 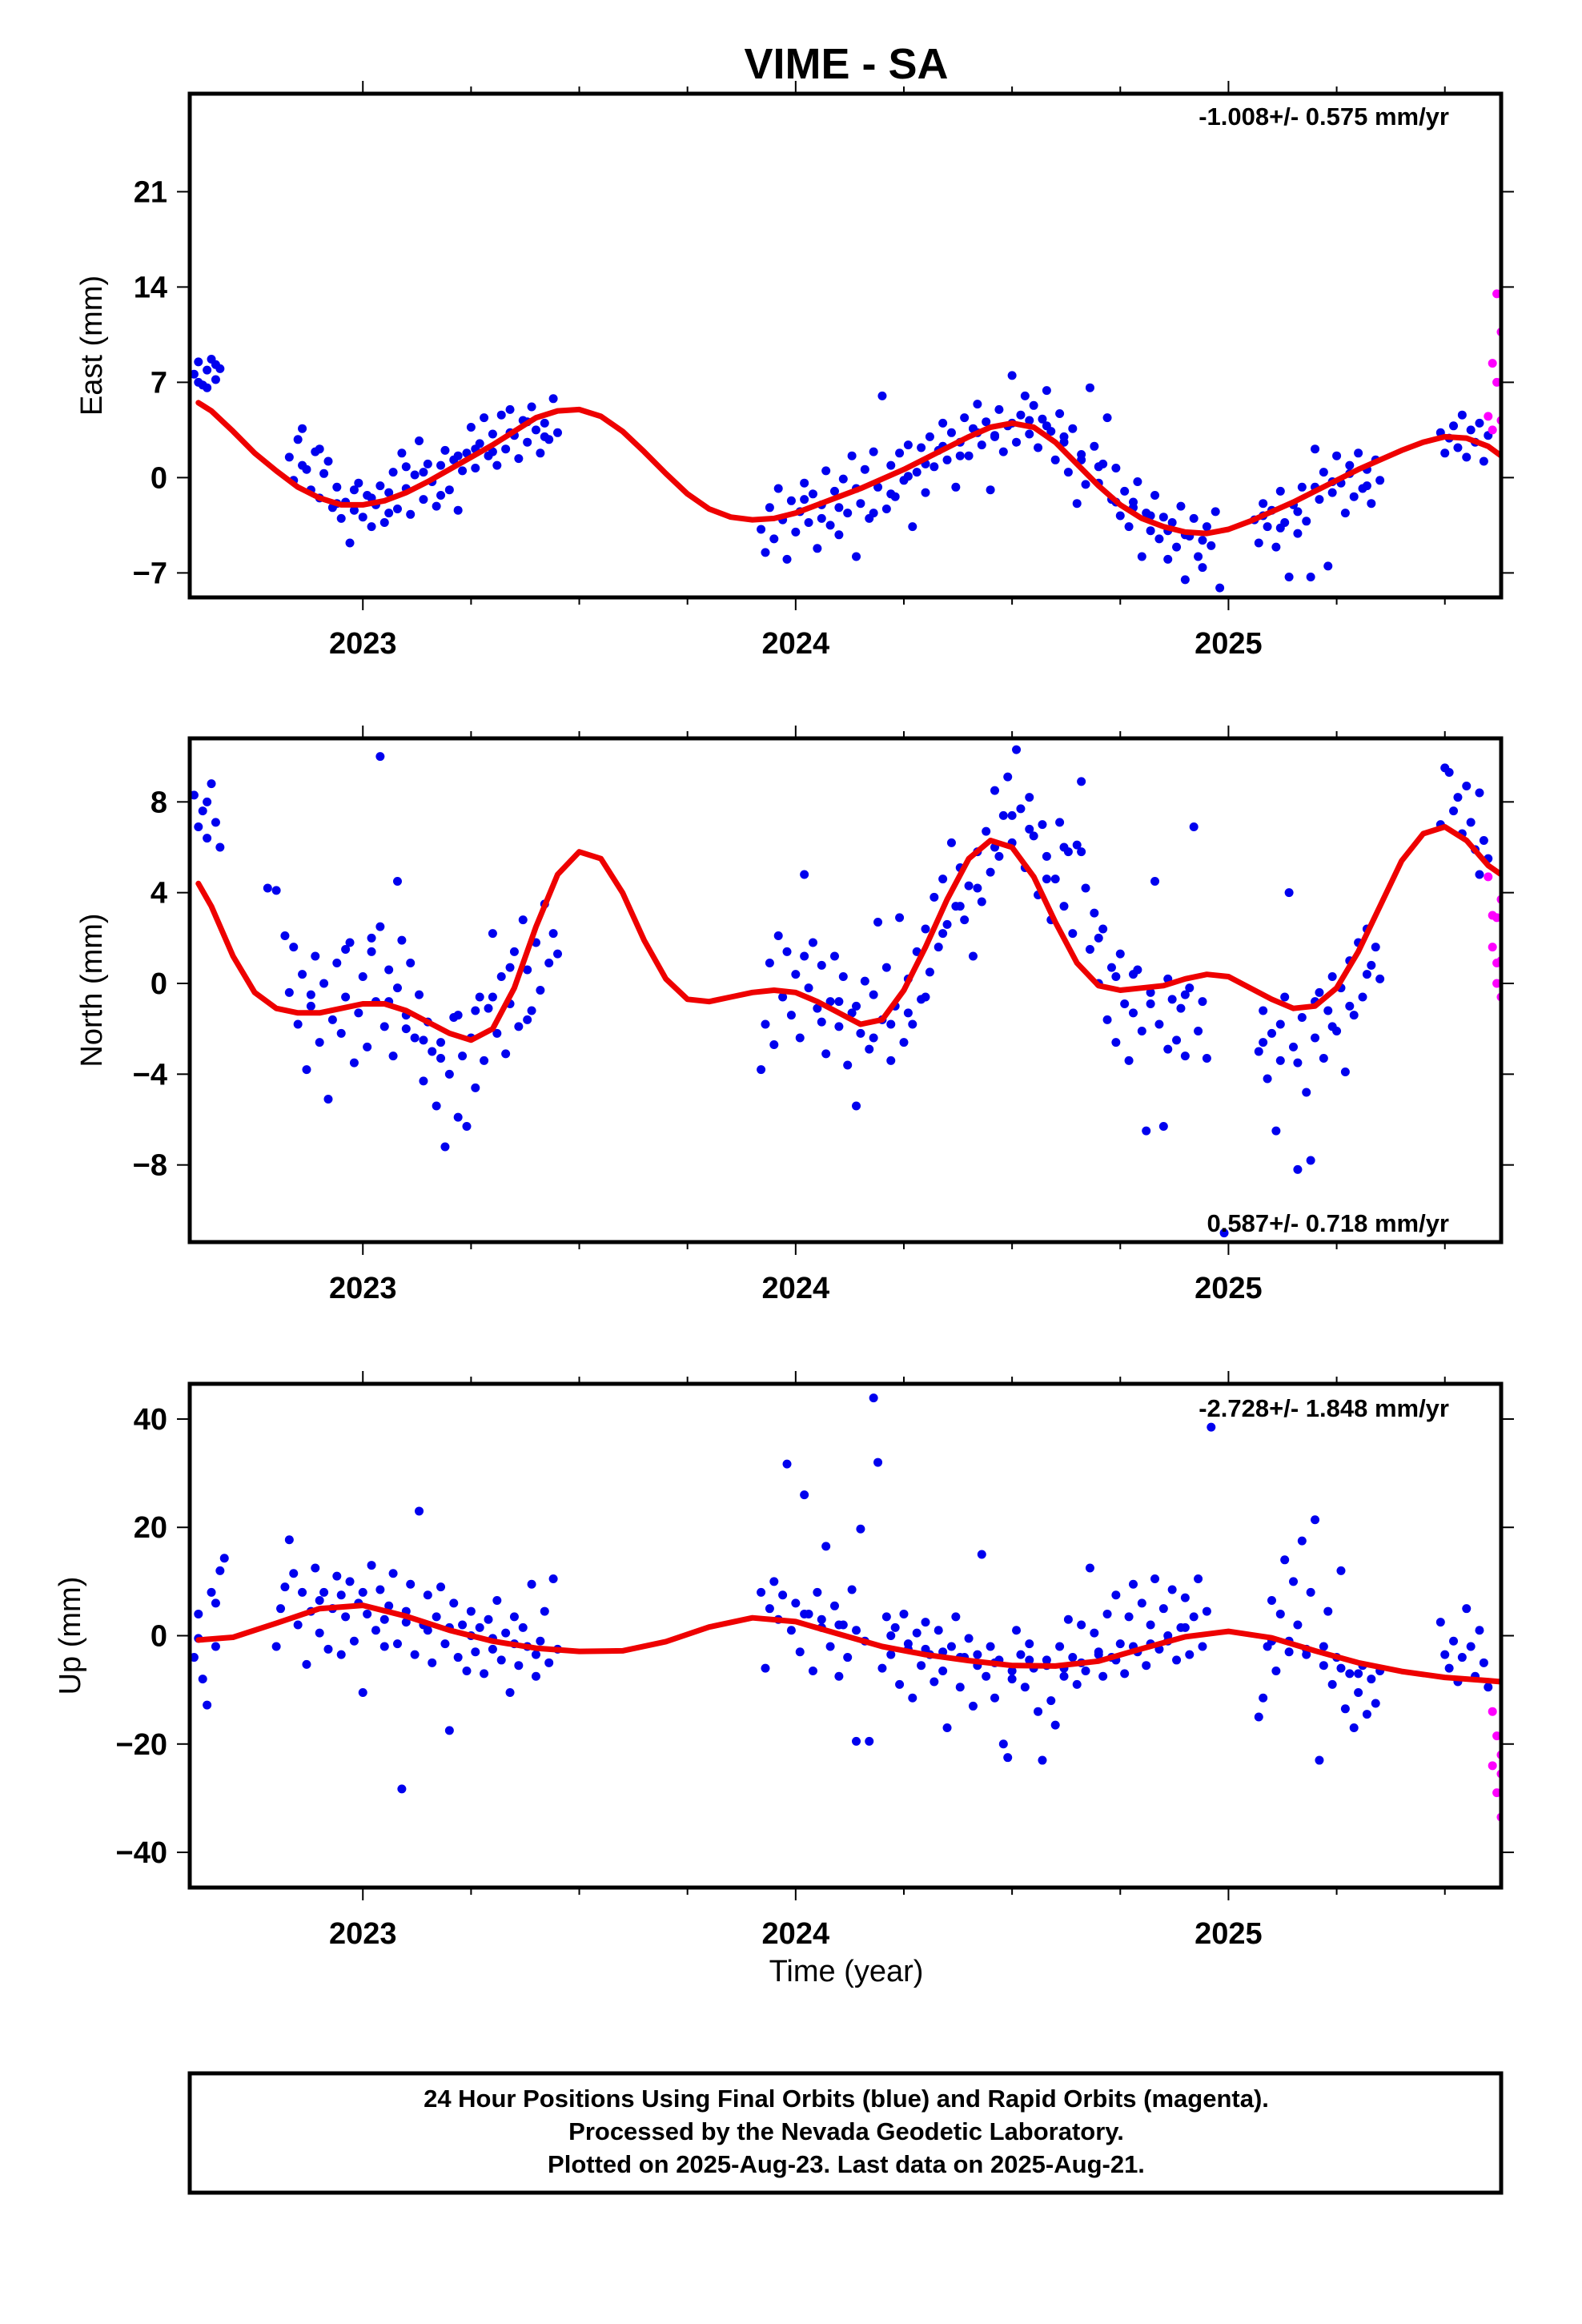 I want to click on y-tick-label: 8, so click(x=159, y=802).